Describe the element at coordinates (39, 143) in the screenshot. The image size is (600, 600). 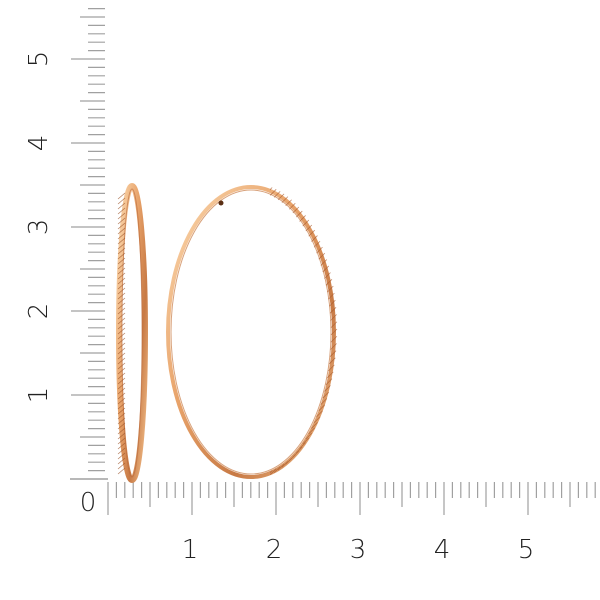
I see `vertical-unit-label: 4` at that location.